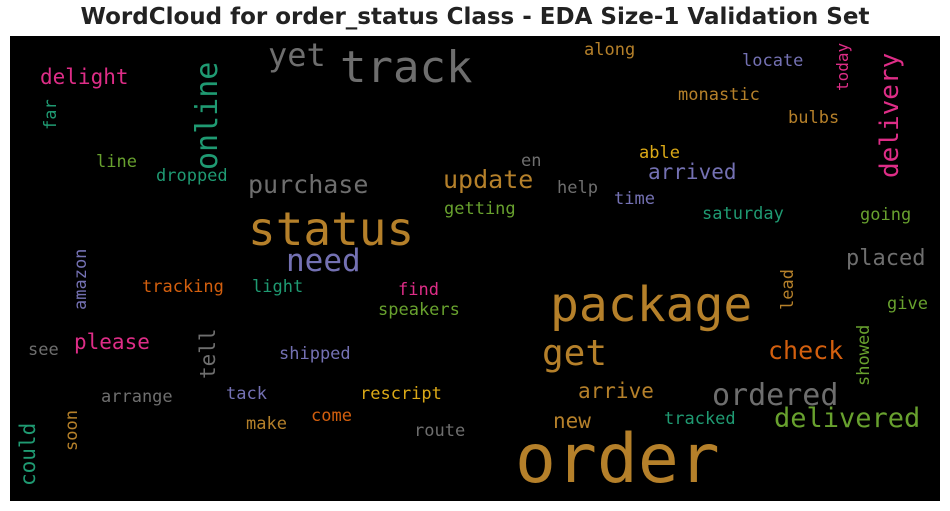  I want to click on word-new: new, so click(572, 421).